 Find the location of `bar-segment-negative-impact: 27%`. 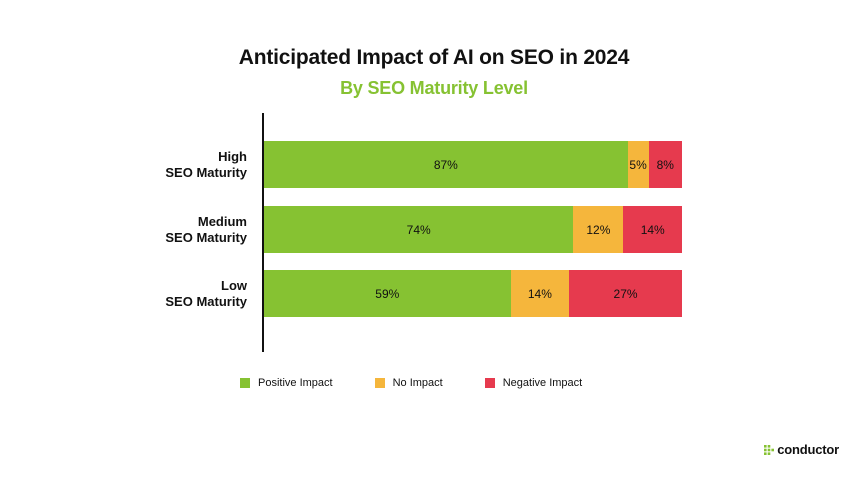

bar-segment-negative-impact: 27% is located at coordinates (625, 293).